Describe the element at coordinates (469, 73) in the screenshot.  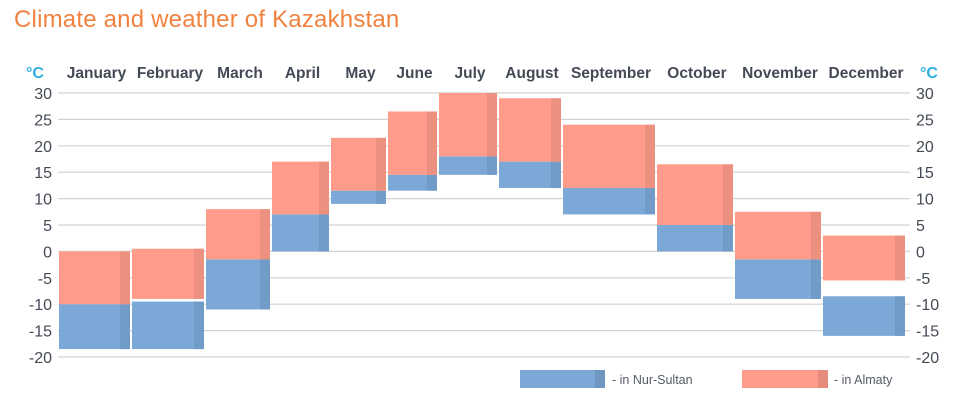
I see `month-label: July` at that location.